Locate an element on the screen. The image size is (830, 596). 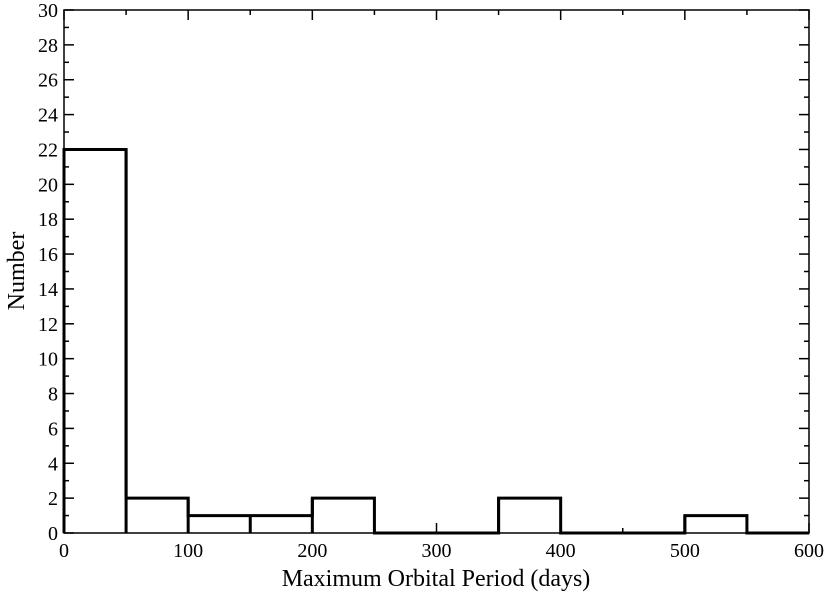
y-tick-label: 28 is located at coordinates (48, 46).